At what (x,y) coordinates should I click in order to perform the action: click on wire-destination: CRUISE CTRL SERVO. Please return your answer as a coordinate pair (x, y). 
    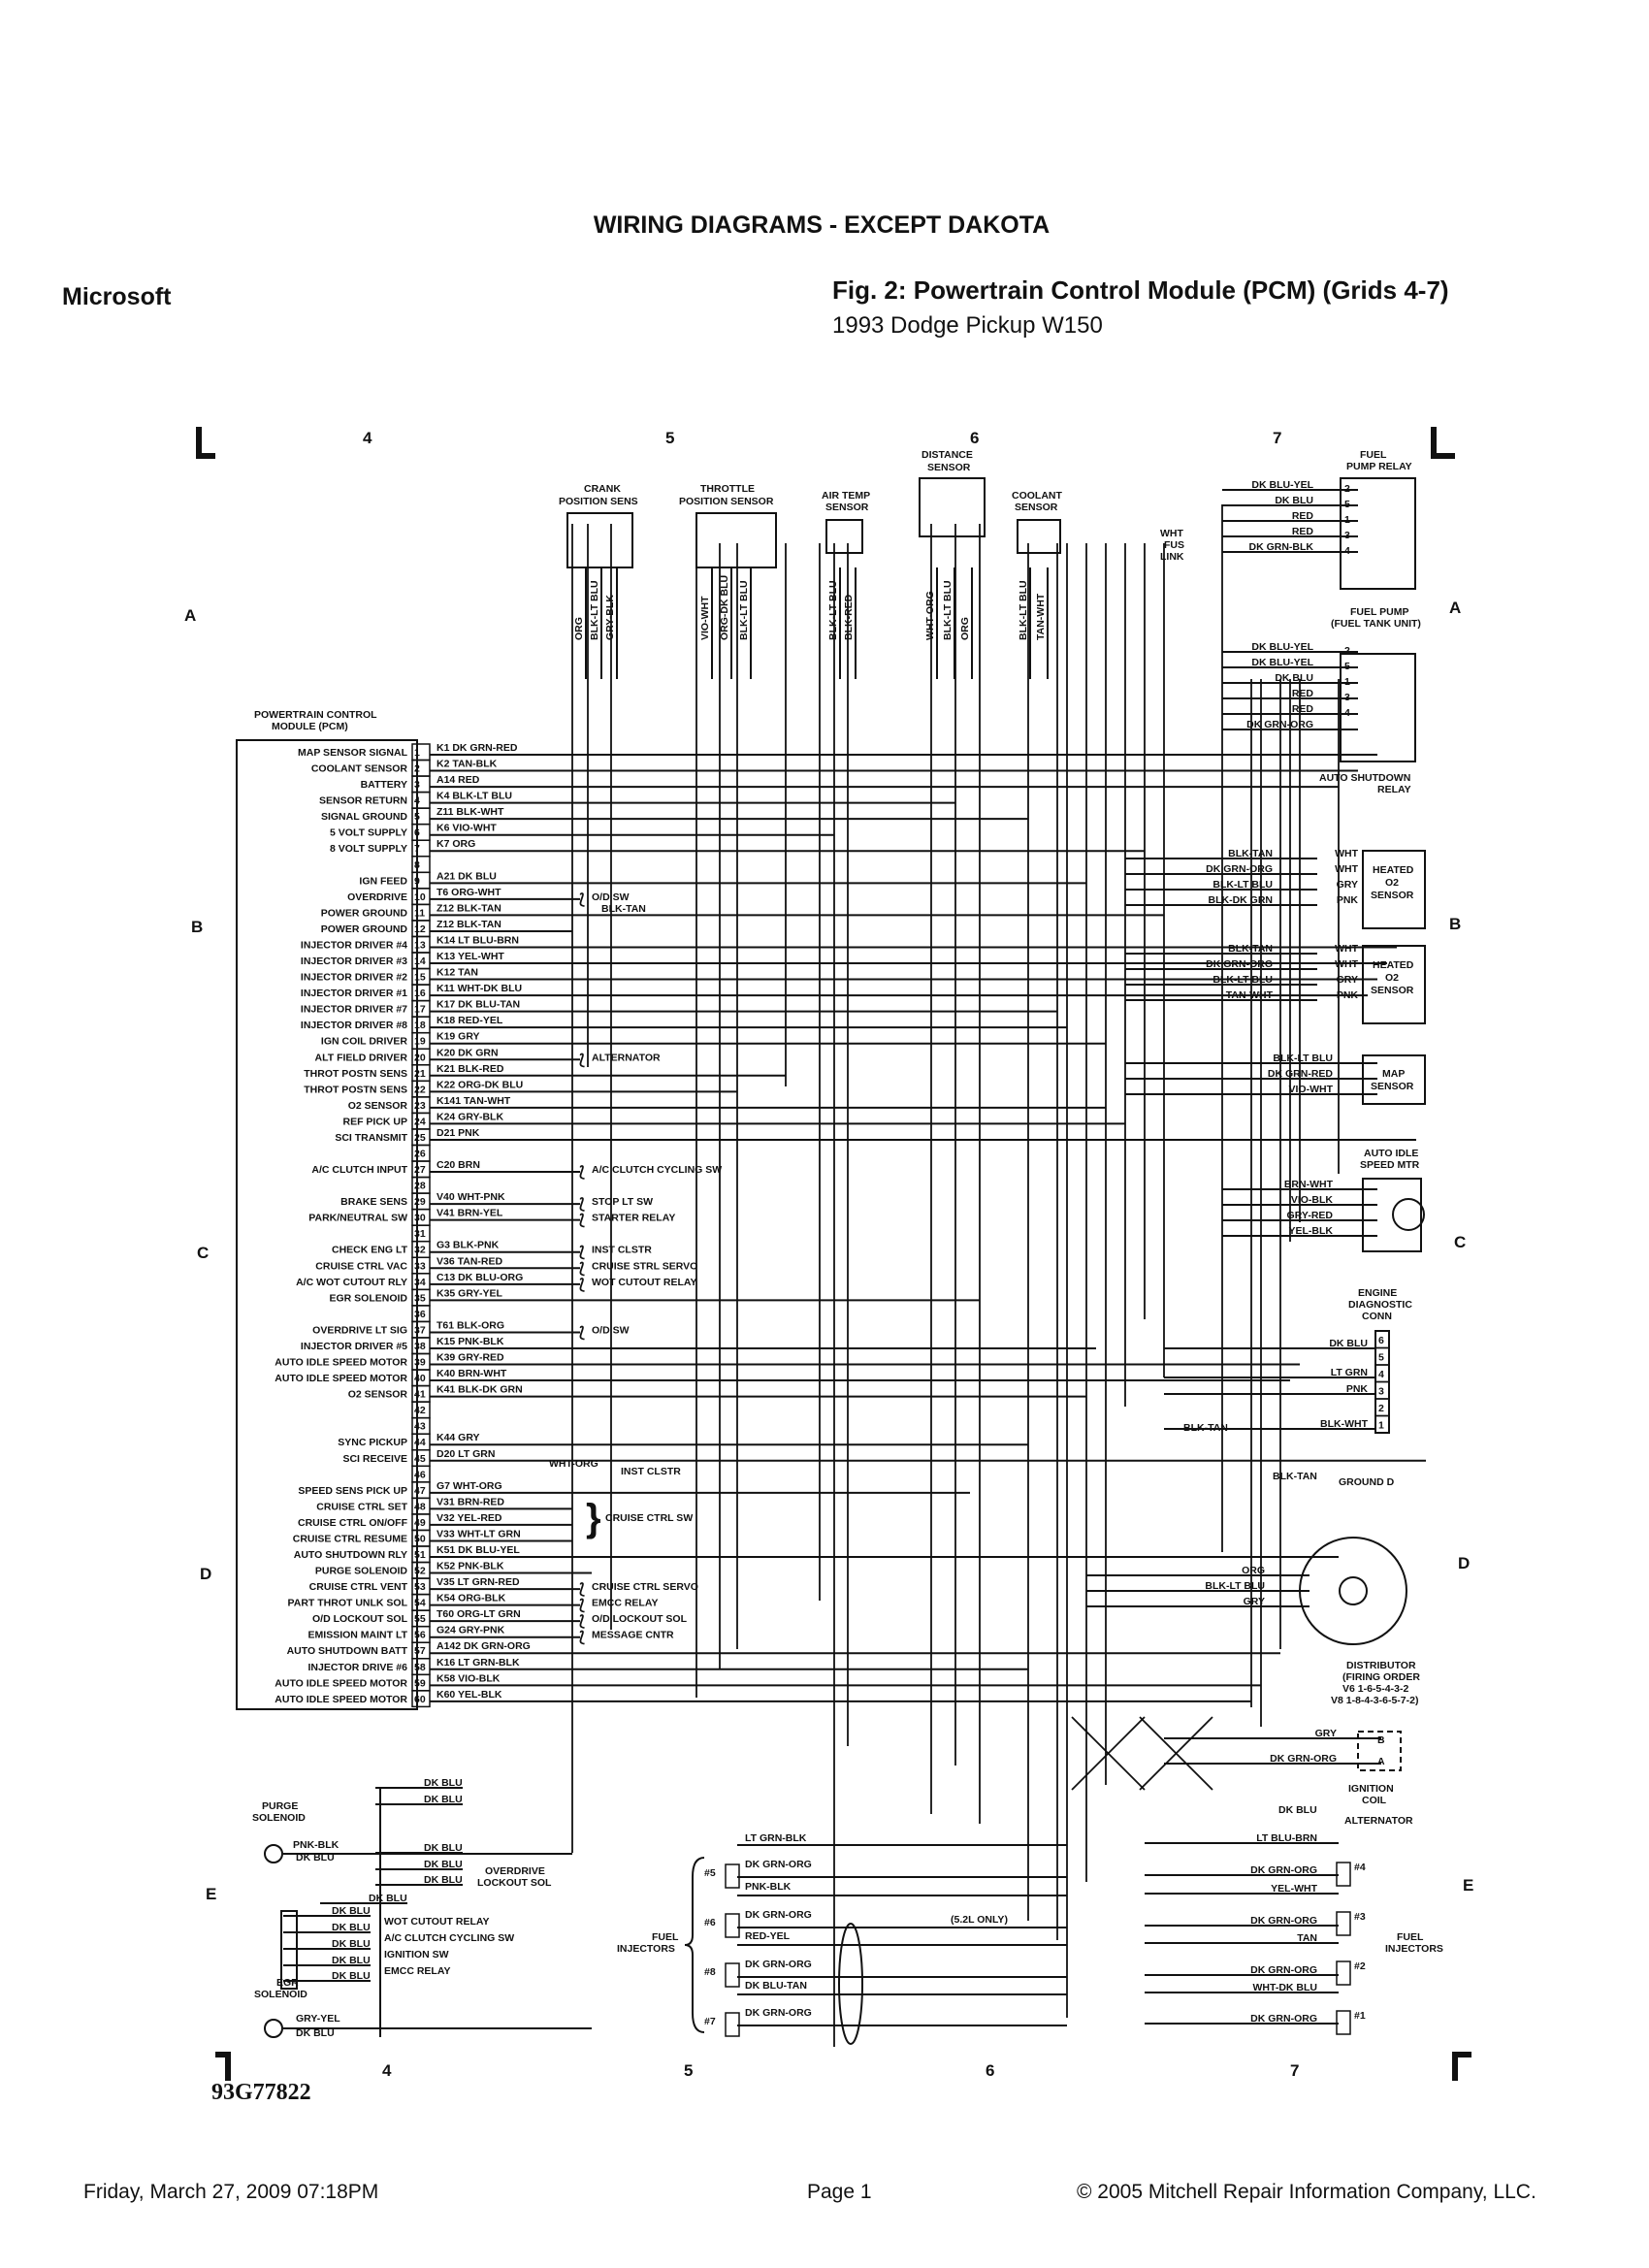
    Looking at the image, I should click on (645, 1587).